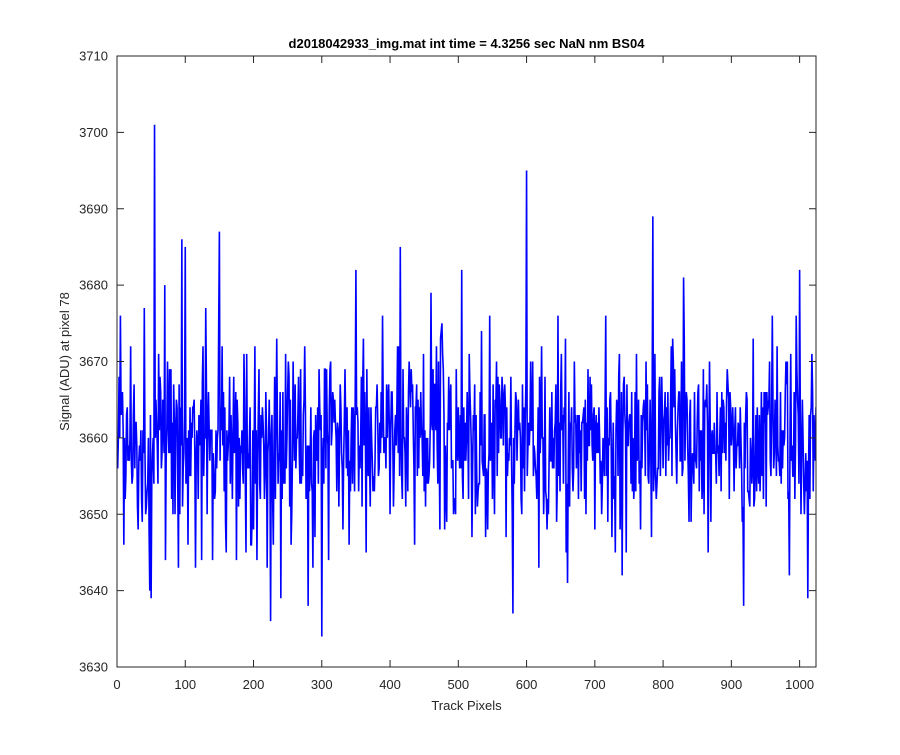  What do you see at coordinates (93, 514) in the screenshot?
I see `y-tick-label: 3650` at bounding box center [93, 514].